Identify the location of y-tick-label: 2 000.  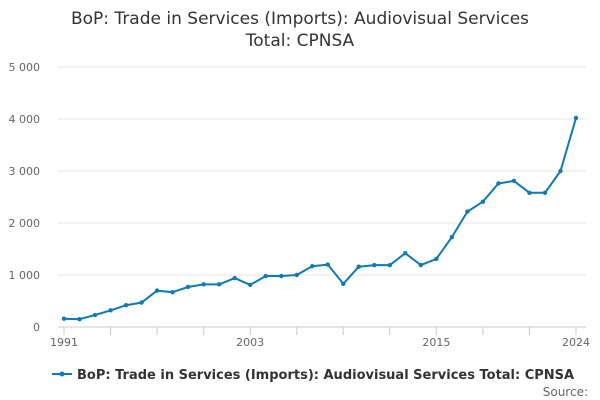
(25, 223).